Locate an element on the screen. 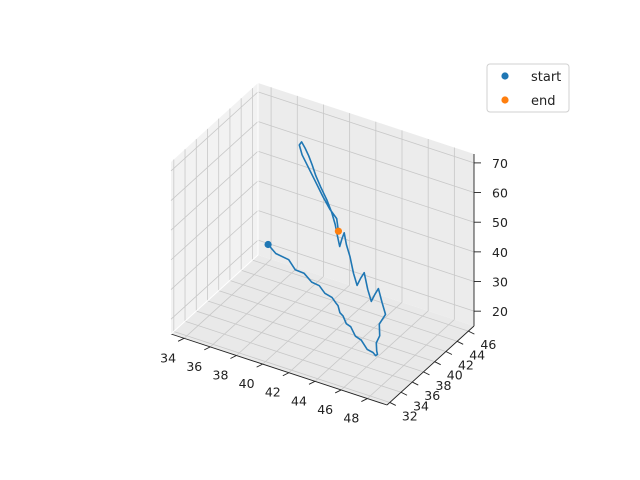 Image resolution: width=640 pixels, height=480 pixels. y-tick-label: 34 is located at coordinates (421, 405).